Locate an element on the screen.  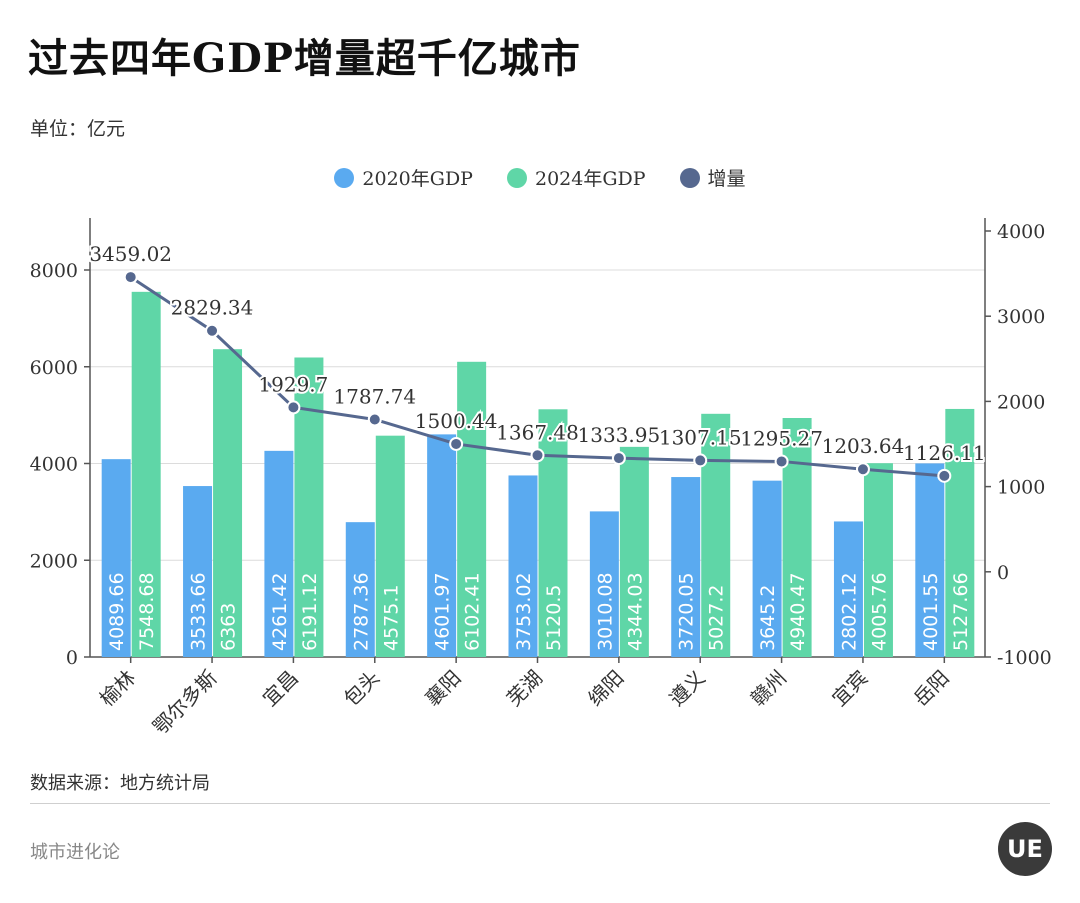
footer-divider is located at coordinates (540, 803).